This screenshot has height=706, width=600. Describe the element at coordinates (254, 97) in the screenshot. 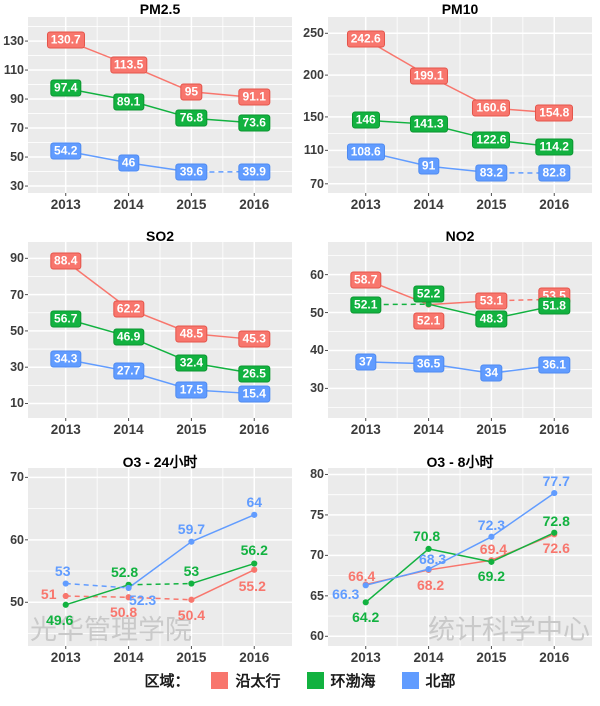

I see `data-label-red: 91.1` at that location.